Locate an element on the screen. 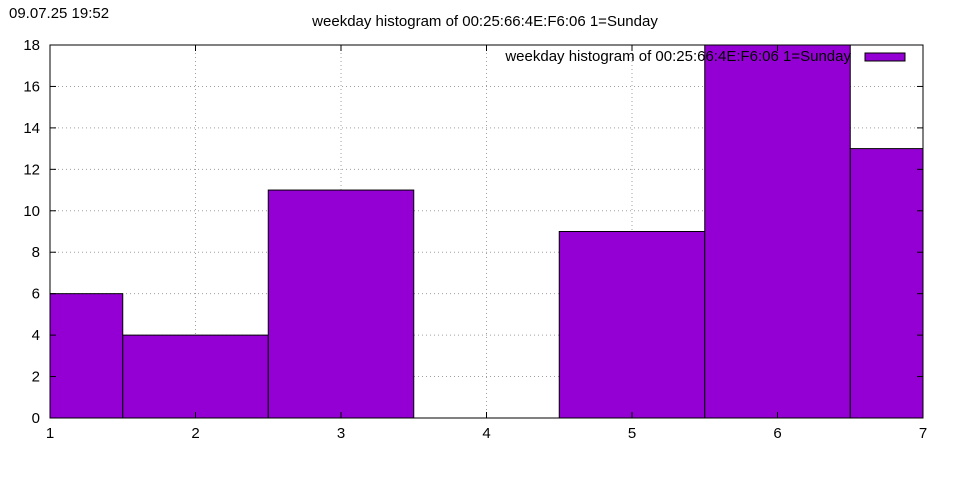 This screenshot has width=960, height=480. timestamp: 09.07.25 19:52 is located at coordinates (59, 13).